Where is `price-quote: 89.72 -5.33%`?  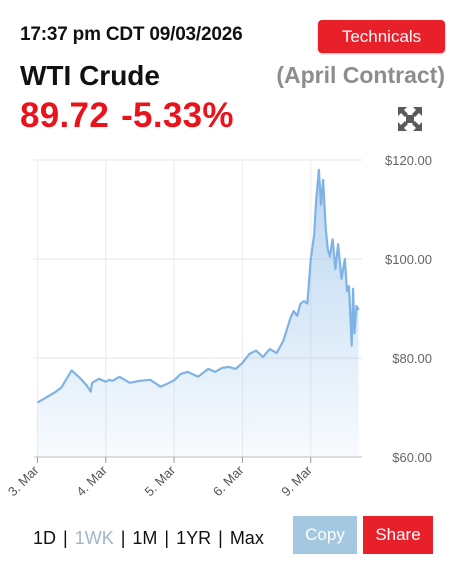
price-quote: 89.72 -5.33% is located at coordinates (127, 116).